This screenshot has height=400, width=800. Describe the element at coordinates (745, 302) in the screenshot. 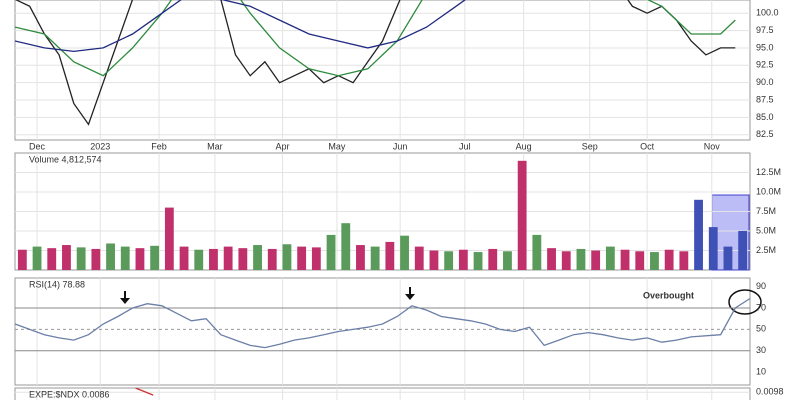

I see `highlight-circle` at that location.